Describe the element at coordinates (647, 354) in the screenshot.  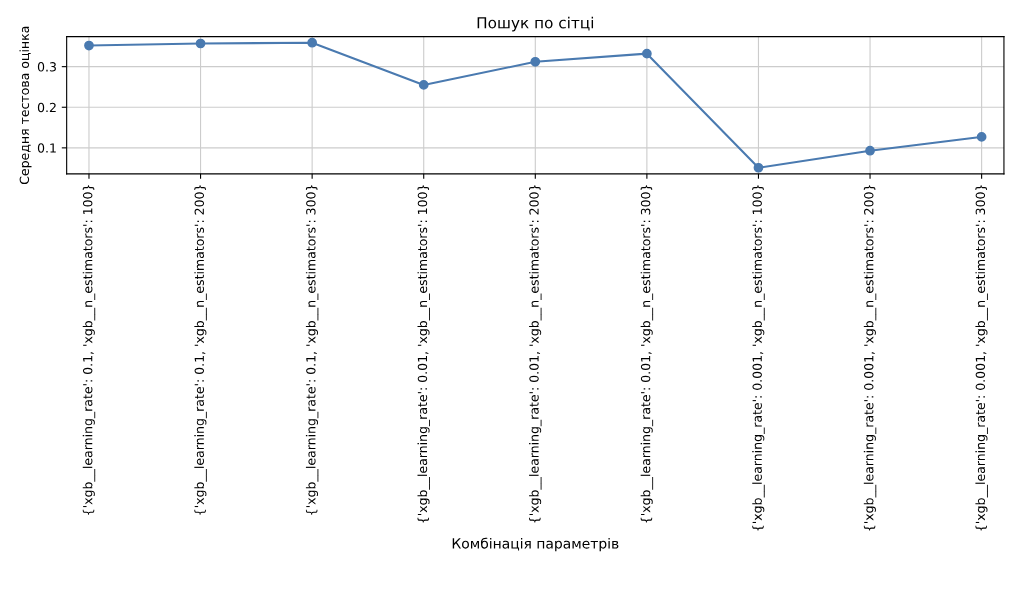
I see `x-tick-label: {'xgb__learning_rate': 0.01, 'xgb__n_estimators': 300}` at that location.